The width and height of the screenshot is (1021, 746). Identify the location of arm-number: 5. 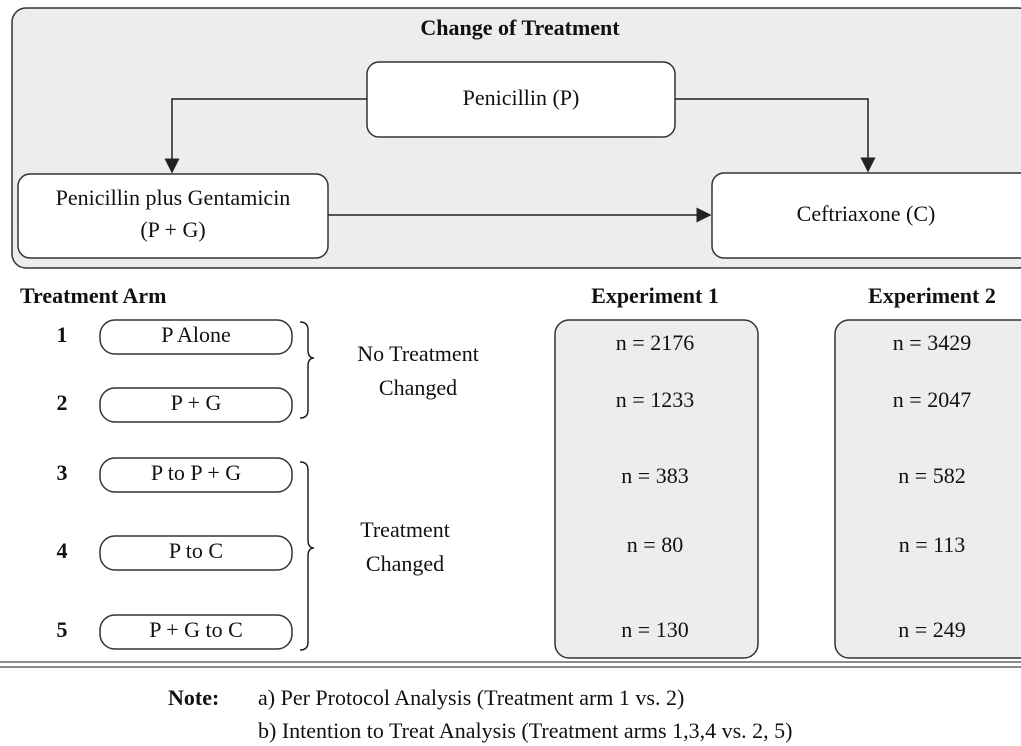
(62, 629).